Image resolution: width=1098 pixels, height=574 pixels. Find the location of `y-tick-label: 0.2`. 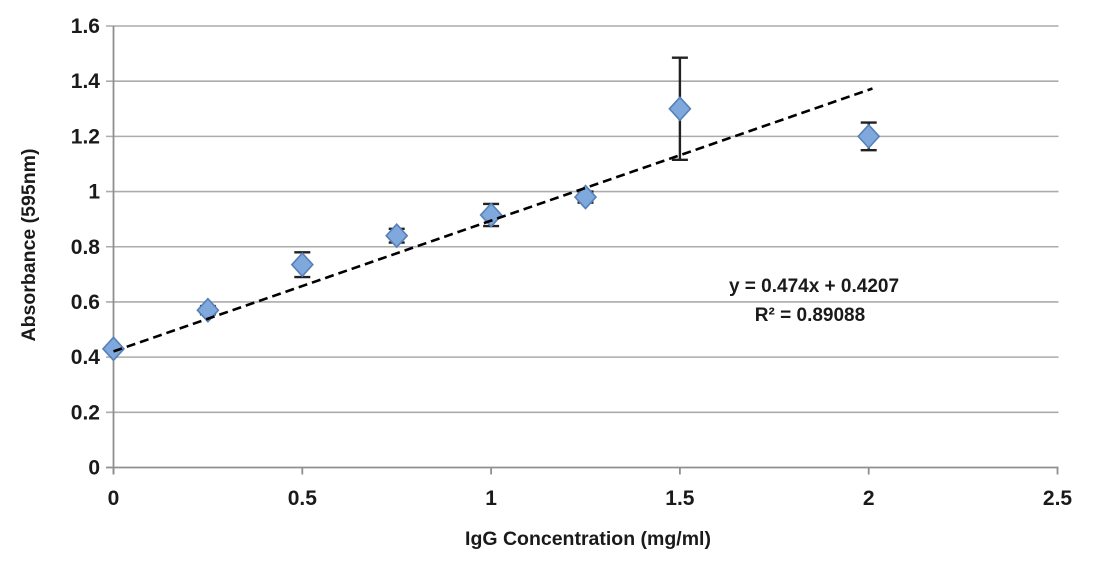

y-tick-label: 0.2 is located at coordinates (85, 412).